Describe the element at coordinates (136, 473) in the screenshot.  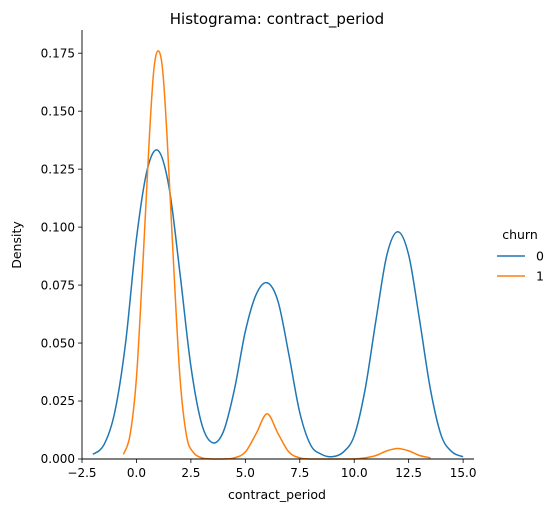
I see `x-tick-label: 0.0` at that location.